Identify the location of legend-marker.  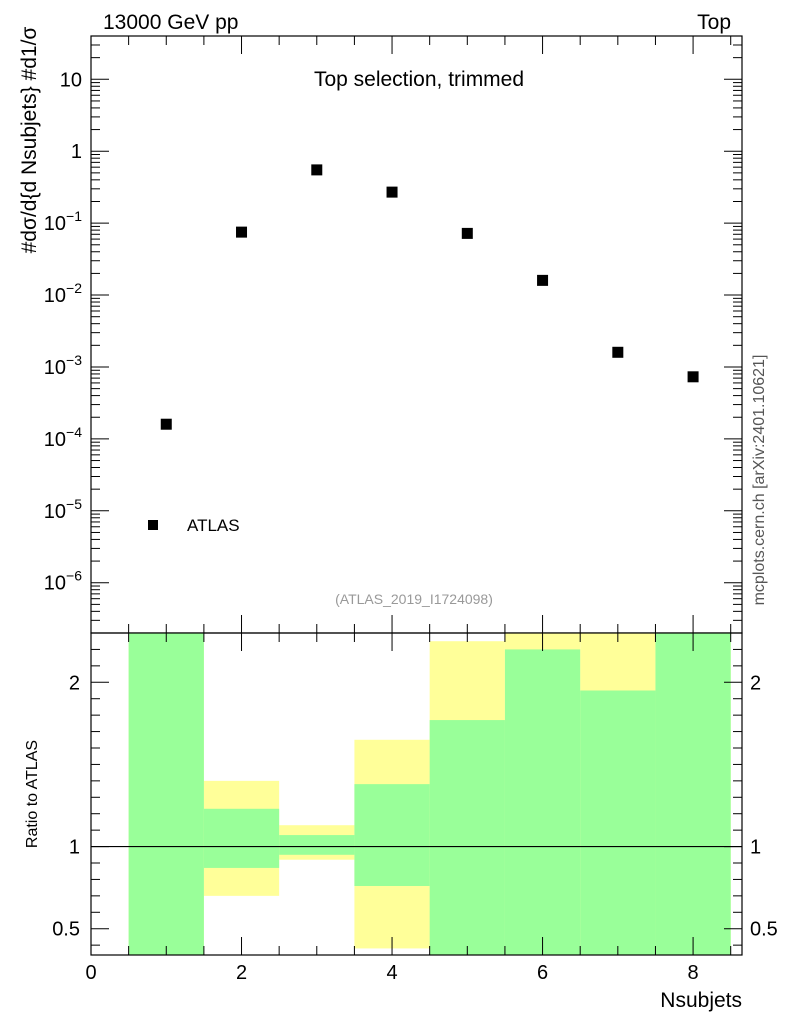
(153, 525).